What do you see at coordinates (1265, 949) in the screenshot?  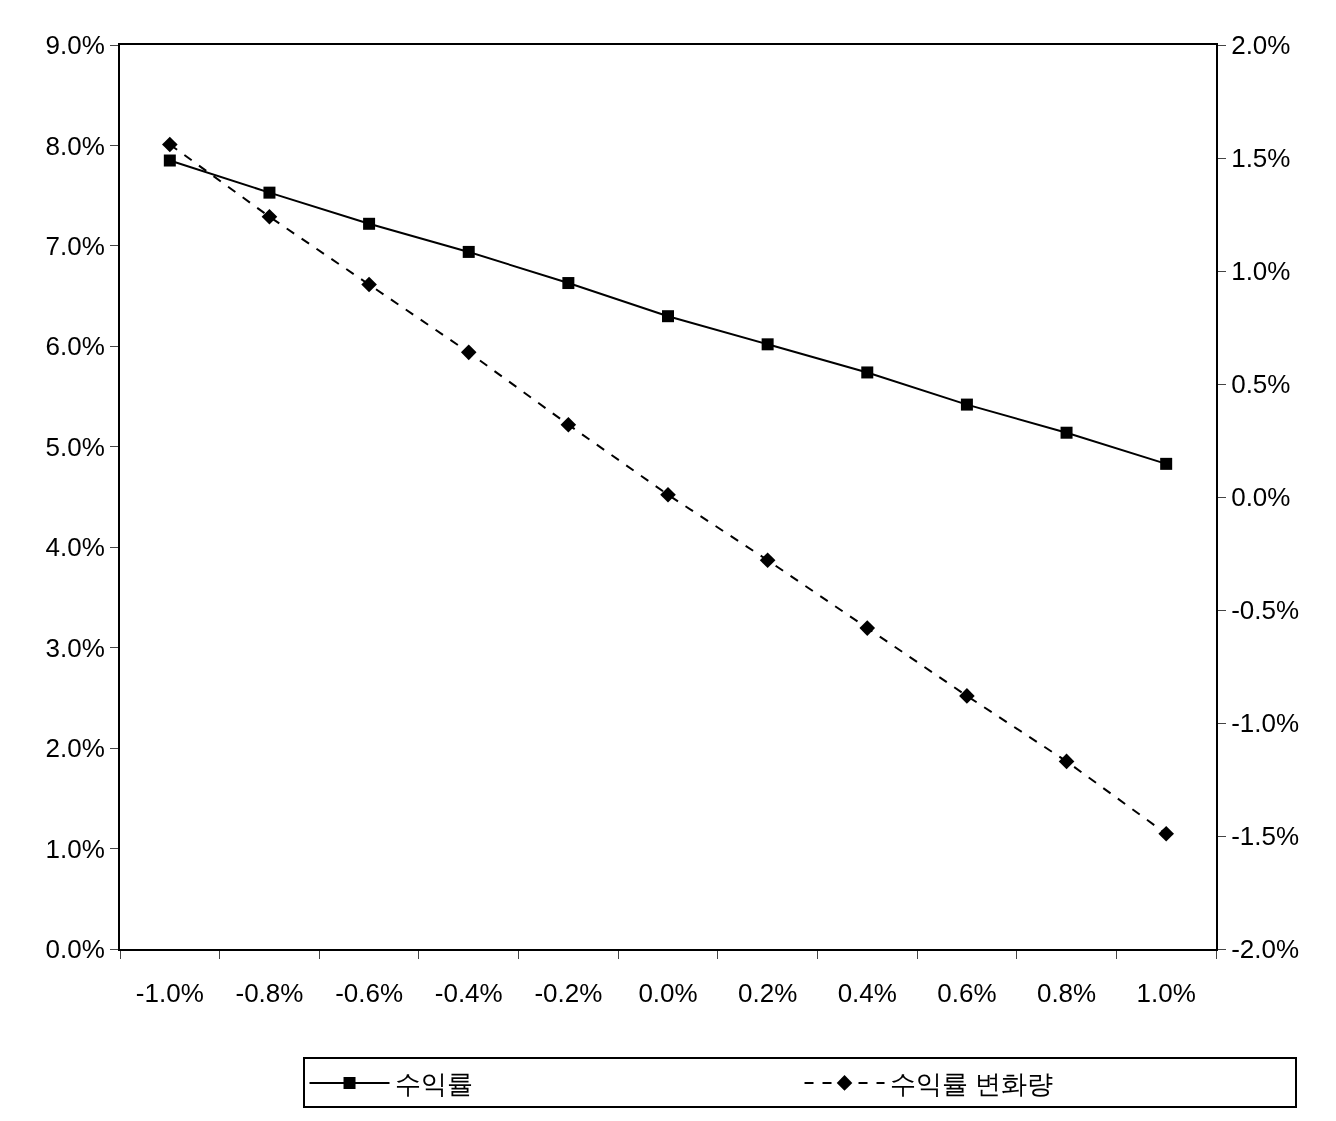 I see `y2-tick-label: -2.0%` at bounding box center [1265, 949].